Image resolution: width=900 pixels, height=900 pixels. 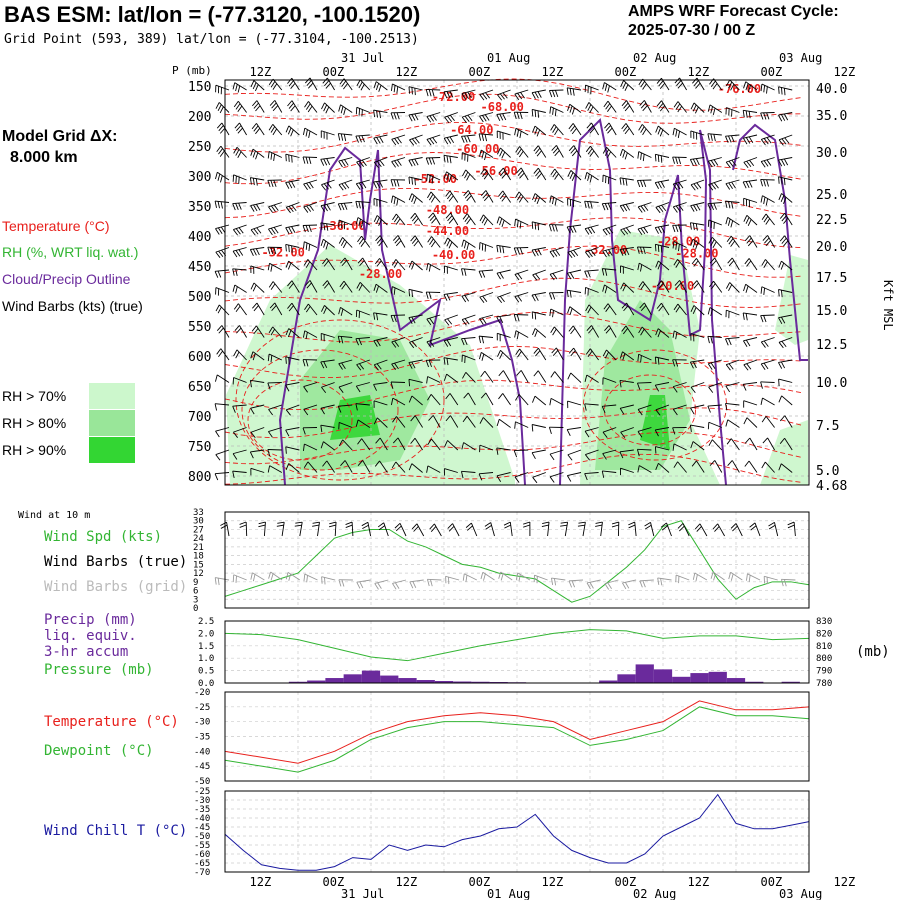 What do you see at coordinates (199, 177) in the screenshot?
I see `p-tick-label: 300` at bounding box center [199, 177].